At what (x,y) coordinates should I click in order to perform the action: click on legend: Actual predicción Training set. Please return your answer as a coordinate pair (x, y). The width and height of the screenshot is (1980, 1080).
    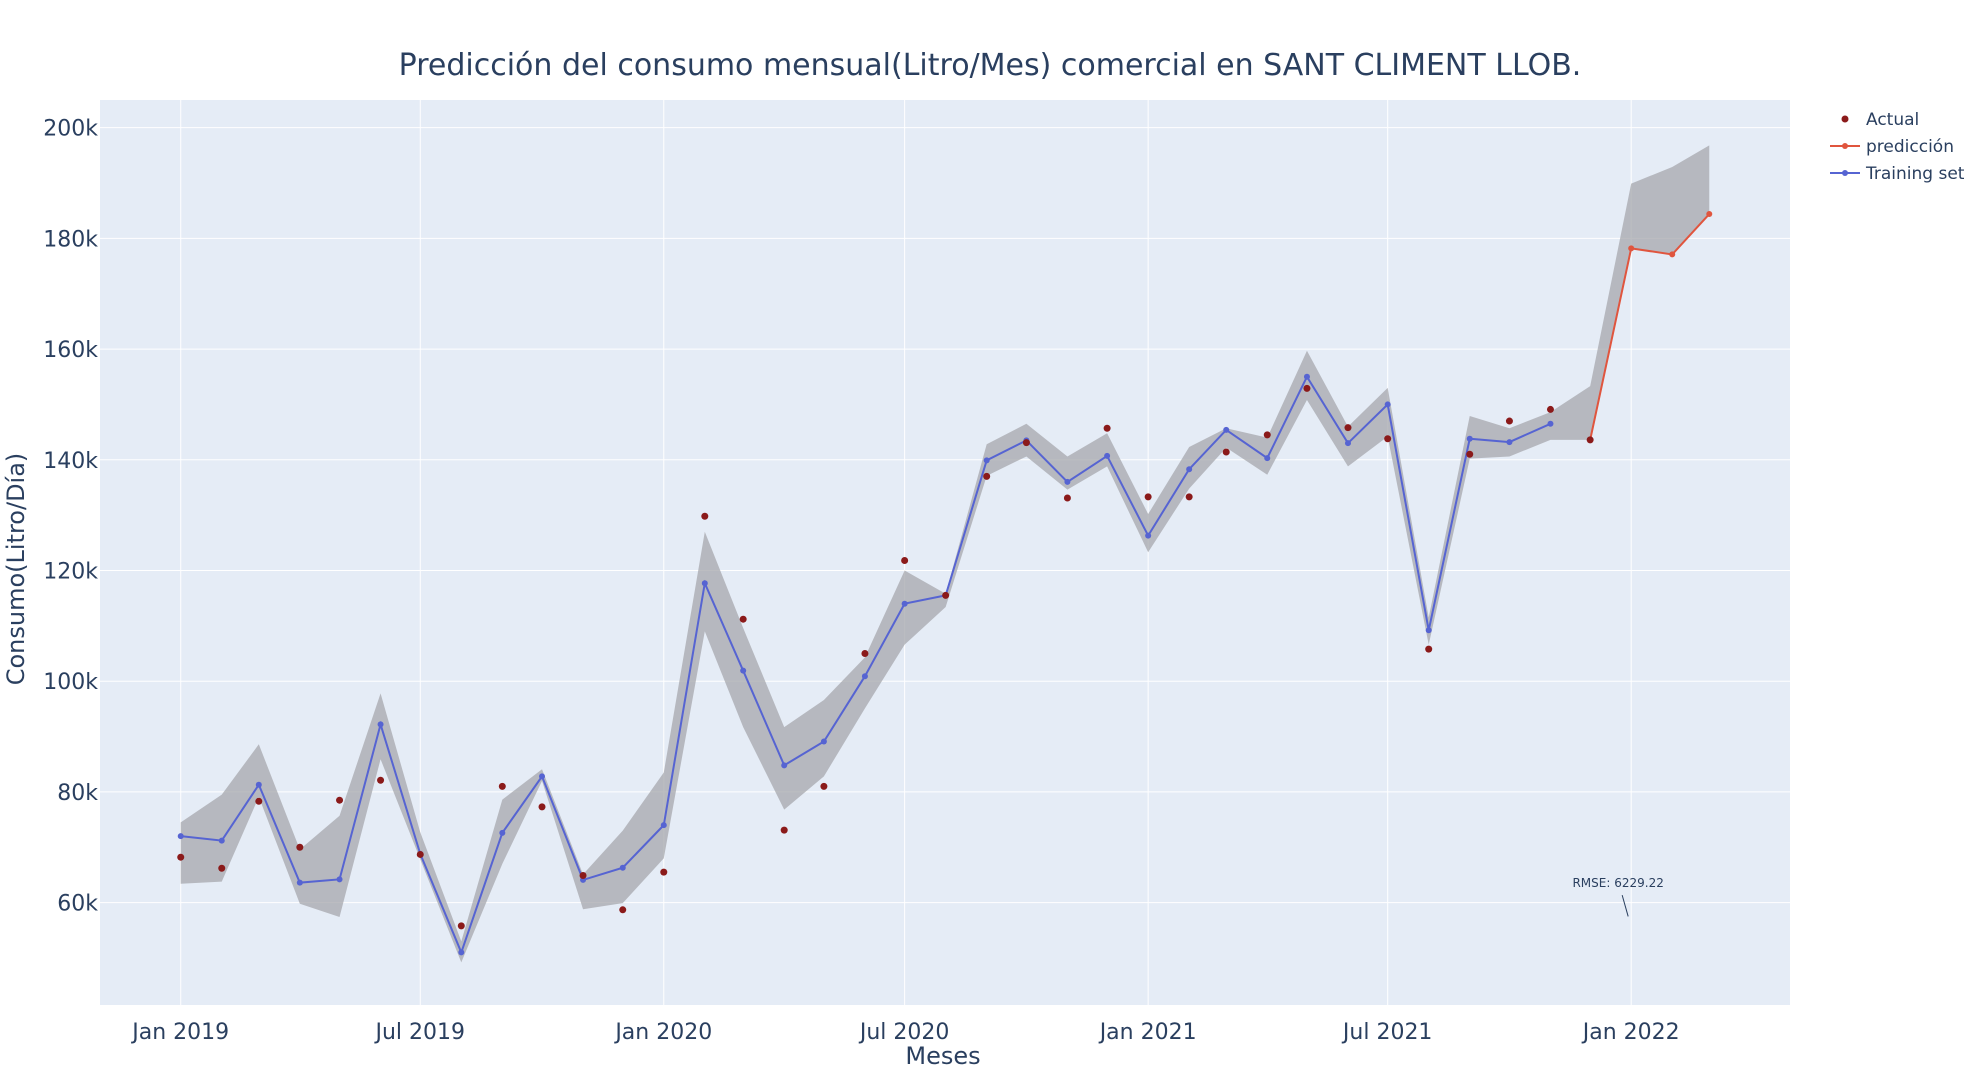
    Looking at the image, I should click on (1897, 147).